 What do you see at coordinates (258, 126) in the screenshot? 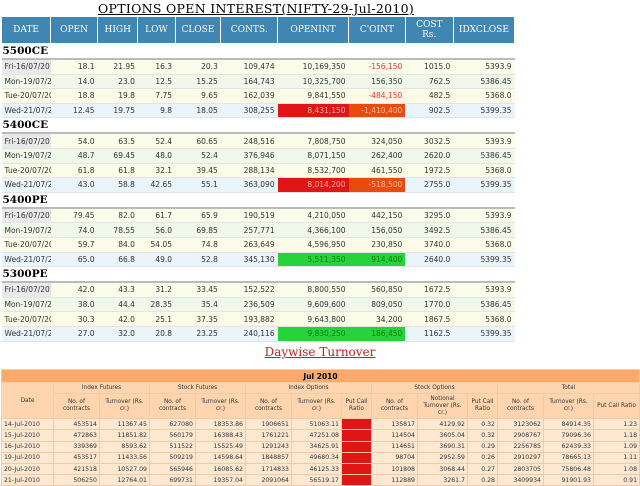
I see `strike-label: 5400CE` at bounding box center [258, 126].